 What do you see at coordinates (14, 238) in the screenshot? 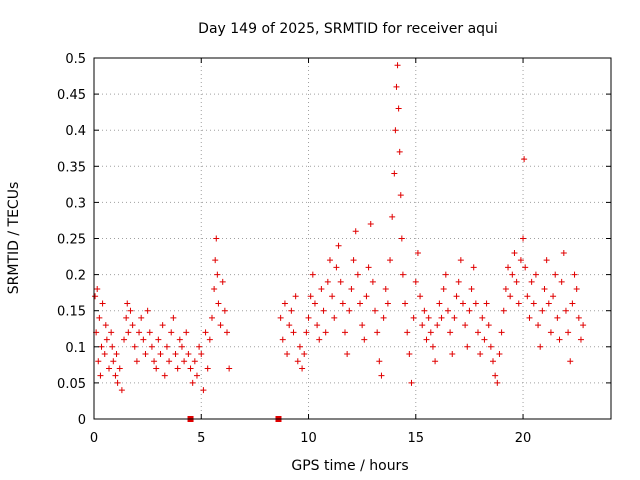
I see `y-axis-label: SRMTID / TECUs` at bounding box center [14, 238].